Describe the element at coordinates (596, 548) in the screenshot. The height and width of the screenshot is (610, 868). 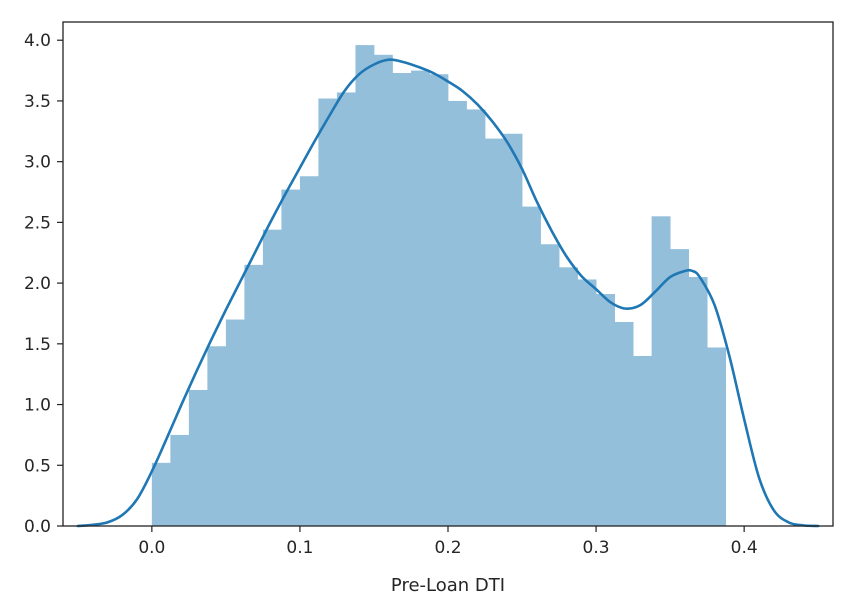
I see `x-tick-label: 0.3` at that location.